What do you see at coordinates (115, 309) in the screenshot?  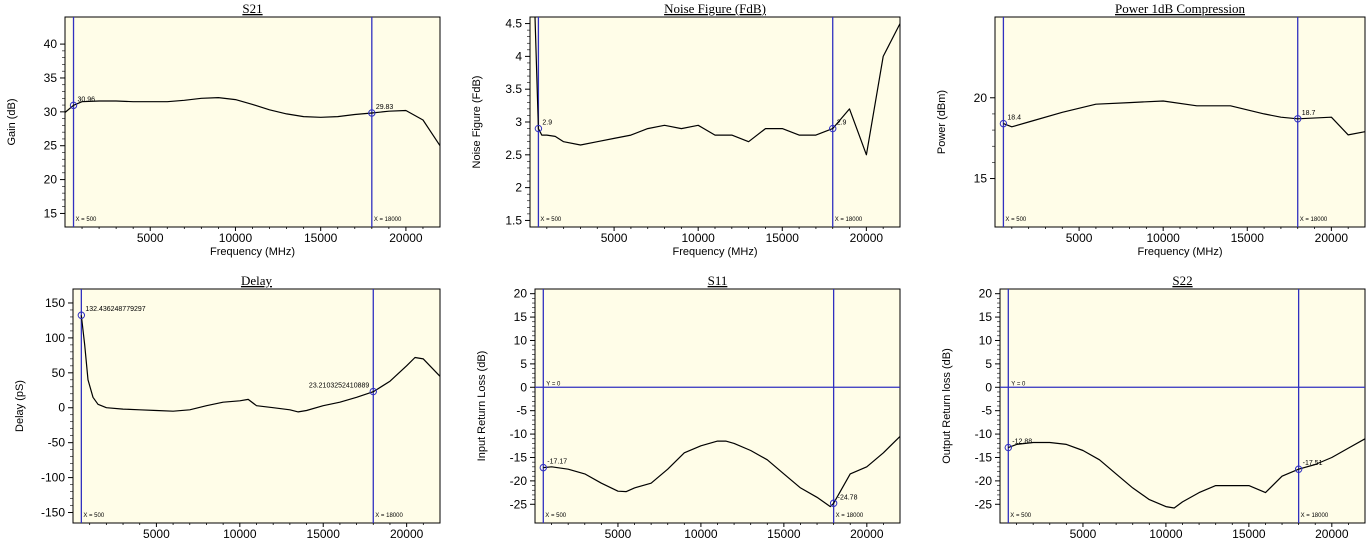 I see `marker-label: 132.436248779297` at bounding box center [115, 309].